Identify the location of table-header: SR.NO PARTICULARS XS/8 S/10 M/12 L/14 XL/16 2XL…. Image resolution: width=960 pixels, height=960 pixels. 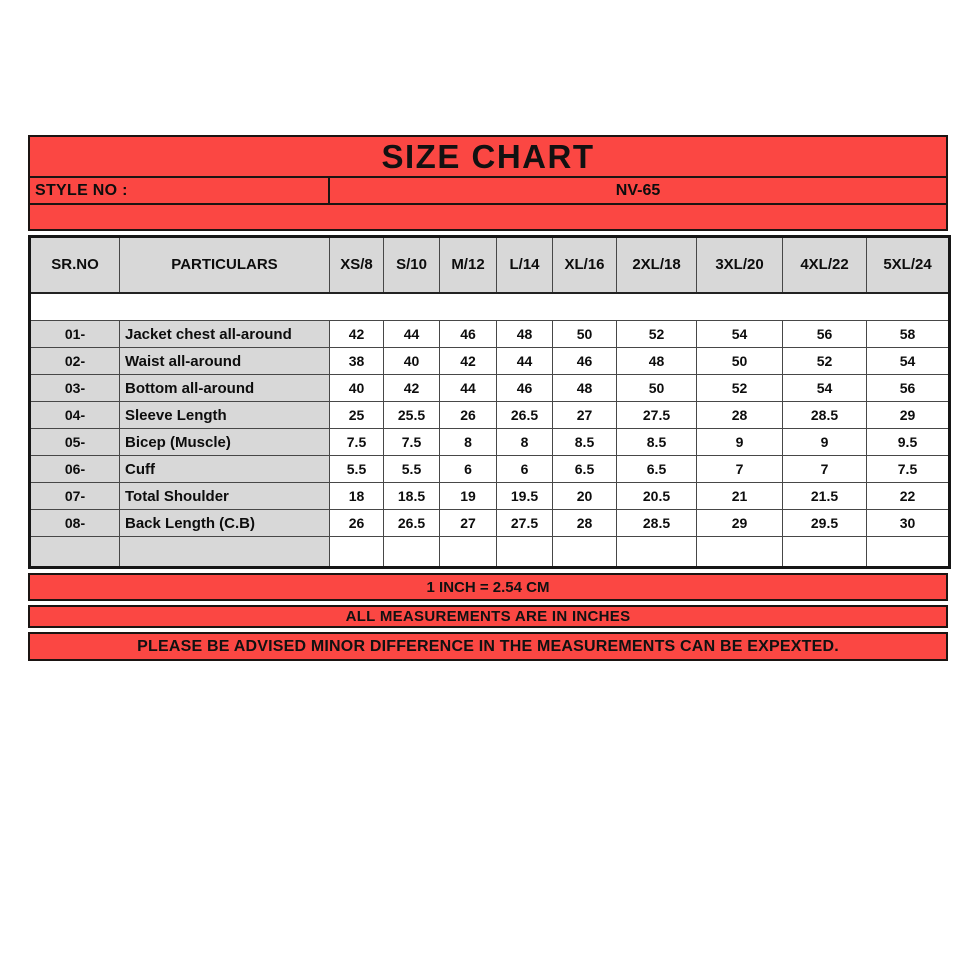
(489, 265).